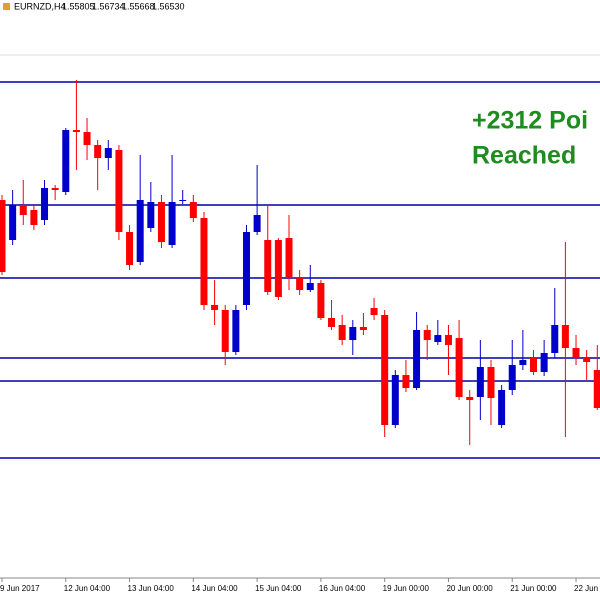  I want to click on symbol: EURNZD,H4, so click(40, 6).